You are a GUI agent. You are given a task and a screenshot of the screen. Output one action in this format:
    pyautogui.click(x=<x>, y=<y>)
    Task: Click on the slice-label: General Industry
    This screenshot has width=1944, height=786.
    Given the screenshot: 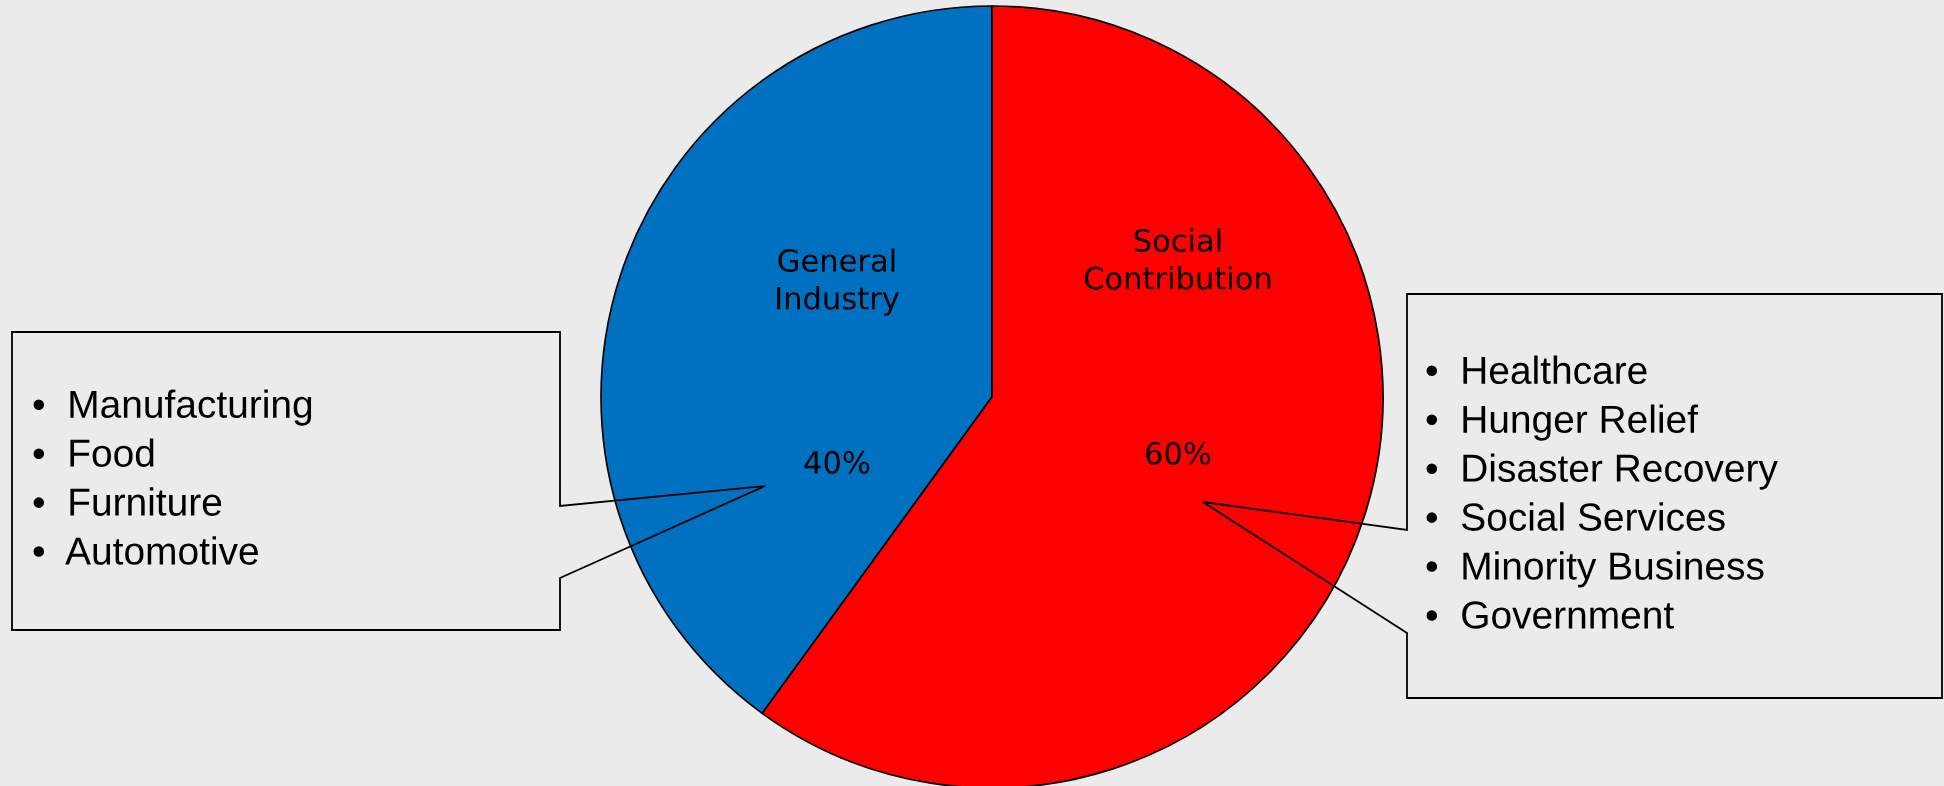 What is the action you would take?
    pyautogui.click(x=838, y=282)
    